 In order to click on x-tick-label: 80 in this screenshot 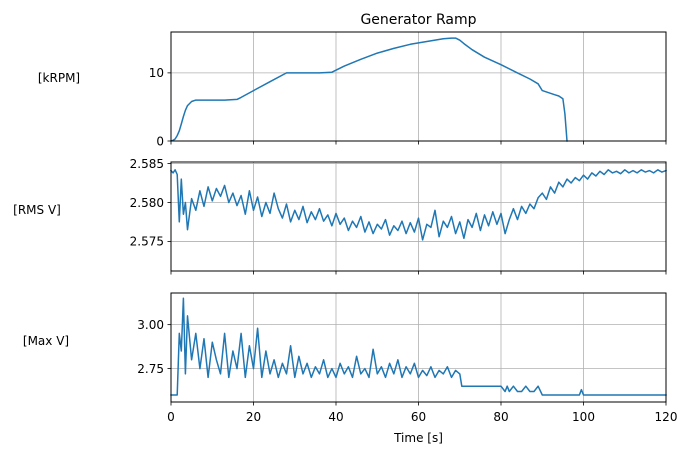, I will do `click(500, 417)`.